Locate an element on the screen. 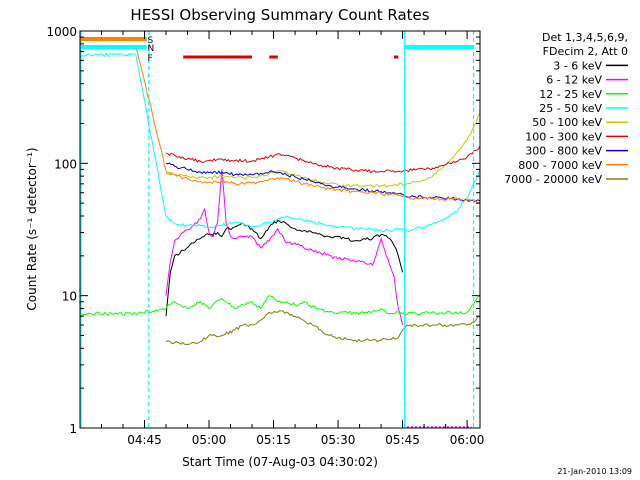 Image resolution: width=640 pixels, height=480 pixels. legend-label-3-6-kev: 3 - 6 keV is located at coordinates (577, 65).